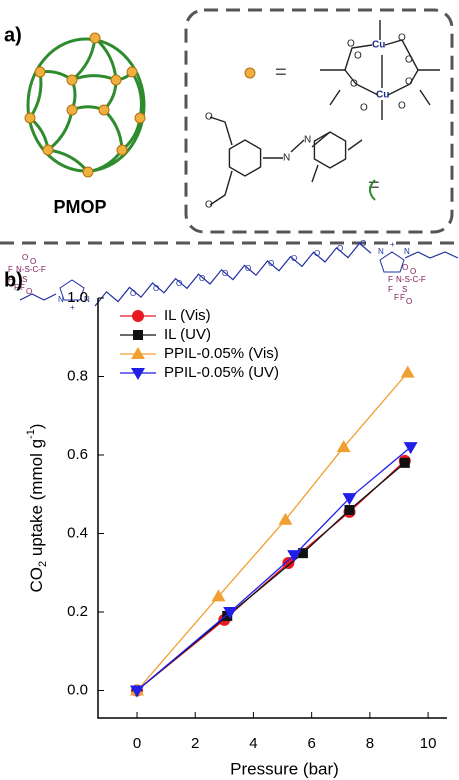 This screenshot has width=459, height=780. What do you see at coordinates (36, 427) in the screenshot?
I see `y-label-part: )` at bounding box center [36, 427].